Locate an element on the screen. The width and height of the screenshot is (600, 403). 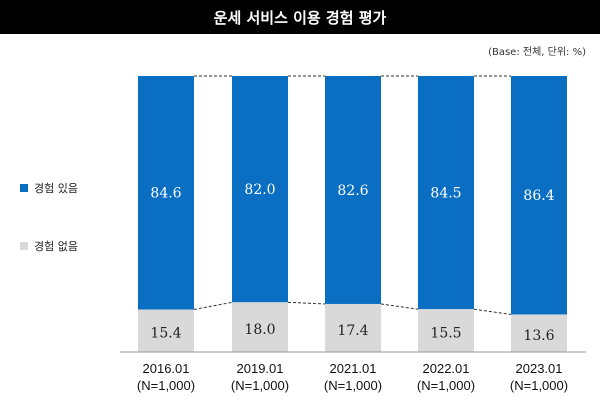
x-tick-label-2016.01: 2016.01 is located at coordinates (166, 368).